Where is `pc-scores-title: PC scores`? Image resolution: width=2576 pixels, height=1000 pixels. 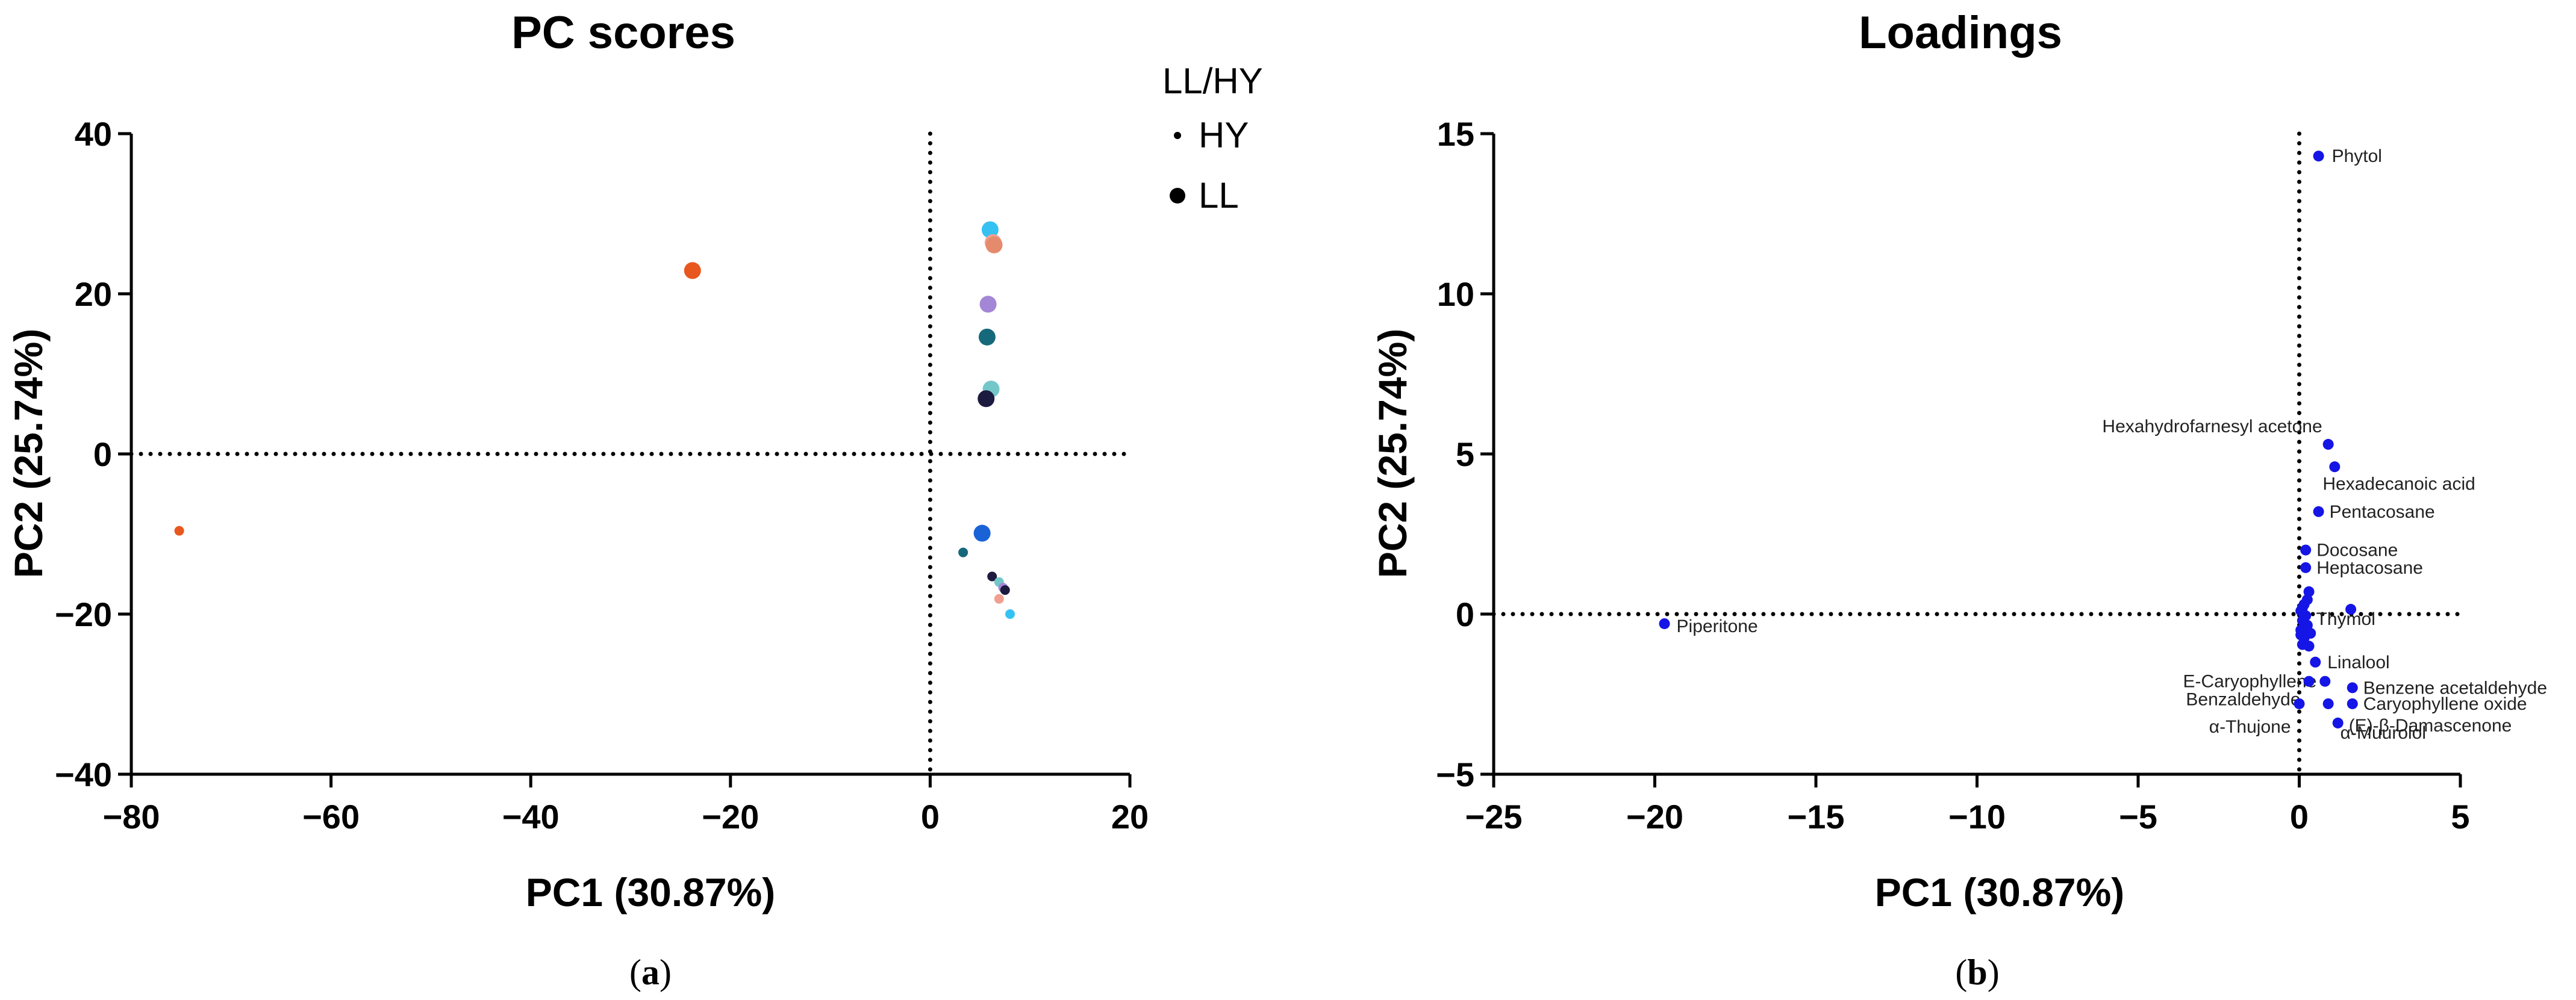
pc-scores-title: PC scores is located at coordinates (623, 32).